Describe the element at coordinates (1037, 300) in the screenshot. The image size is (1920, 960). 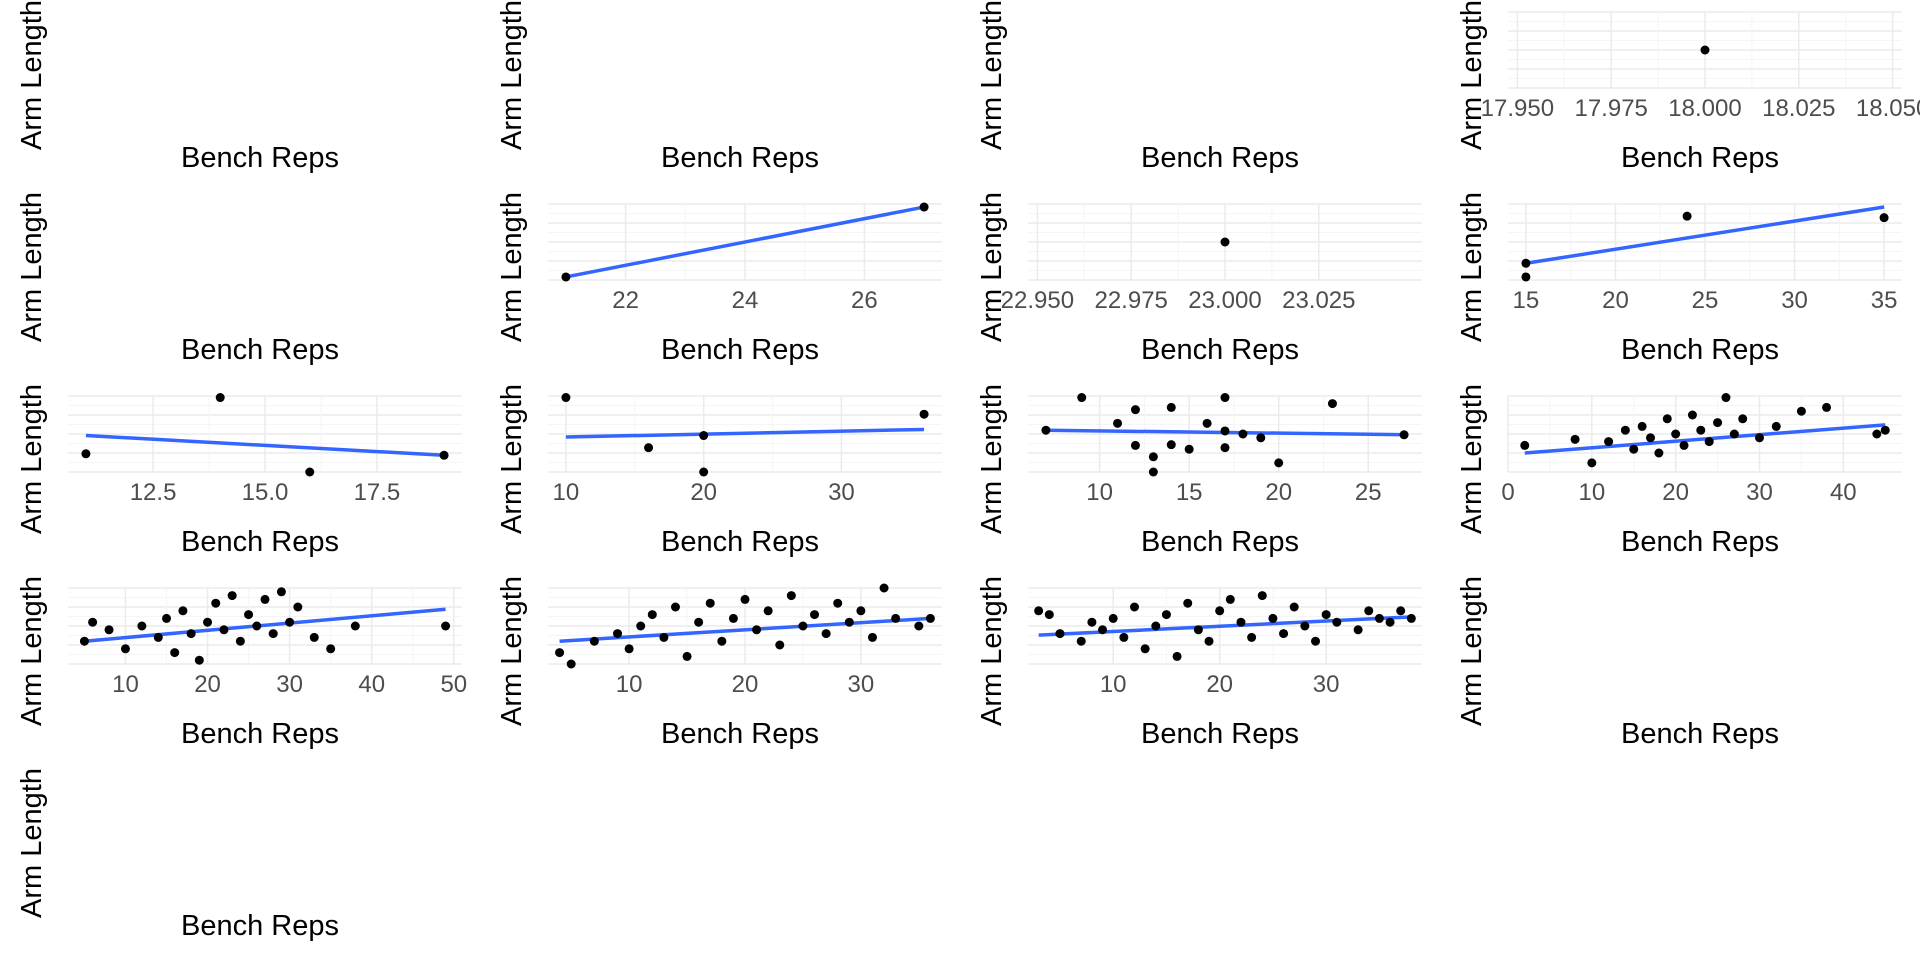
I see `x-tick-label: 22.950` at that location.